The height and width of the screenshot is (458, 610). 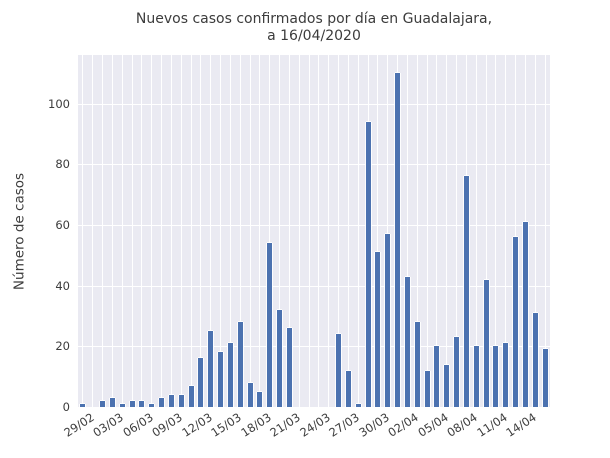 What do you see at coordinates (368, 264) in the screenshot?
I see `bar-29/03` at bounding box center [368, 264].